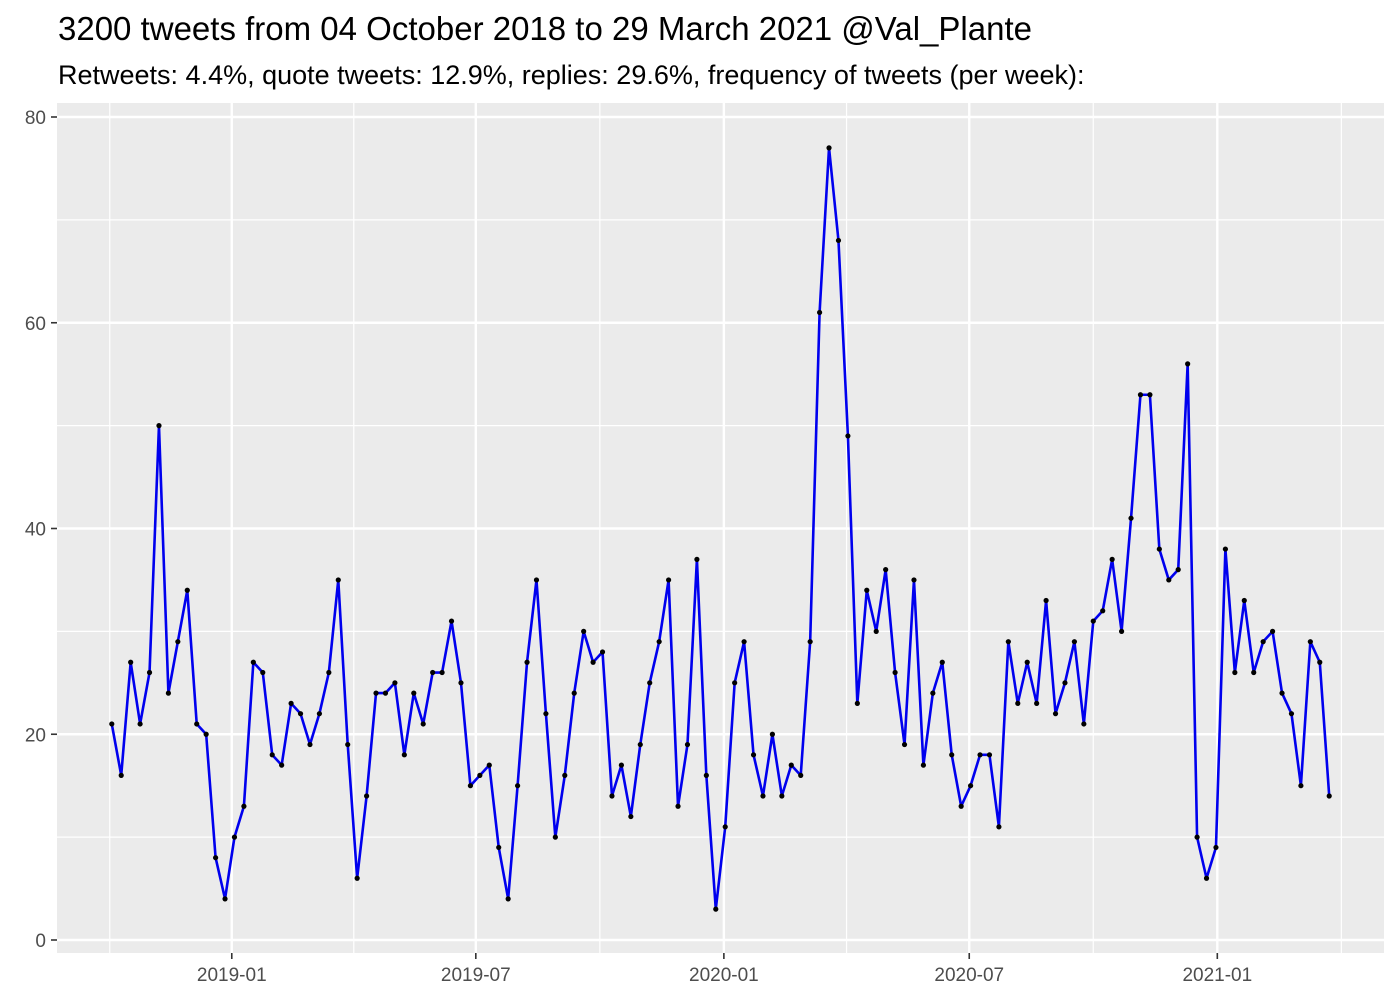 The image size is (1400, 1000). I want to click on y-tick-label: 80, so click(35, 118).